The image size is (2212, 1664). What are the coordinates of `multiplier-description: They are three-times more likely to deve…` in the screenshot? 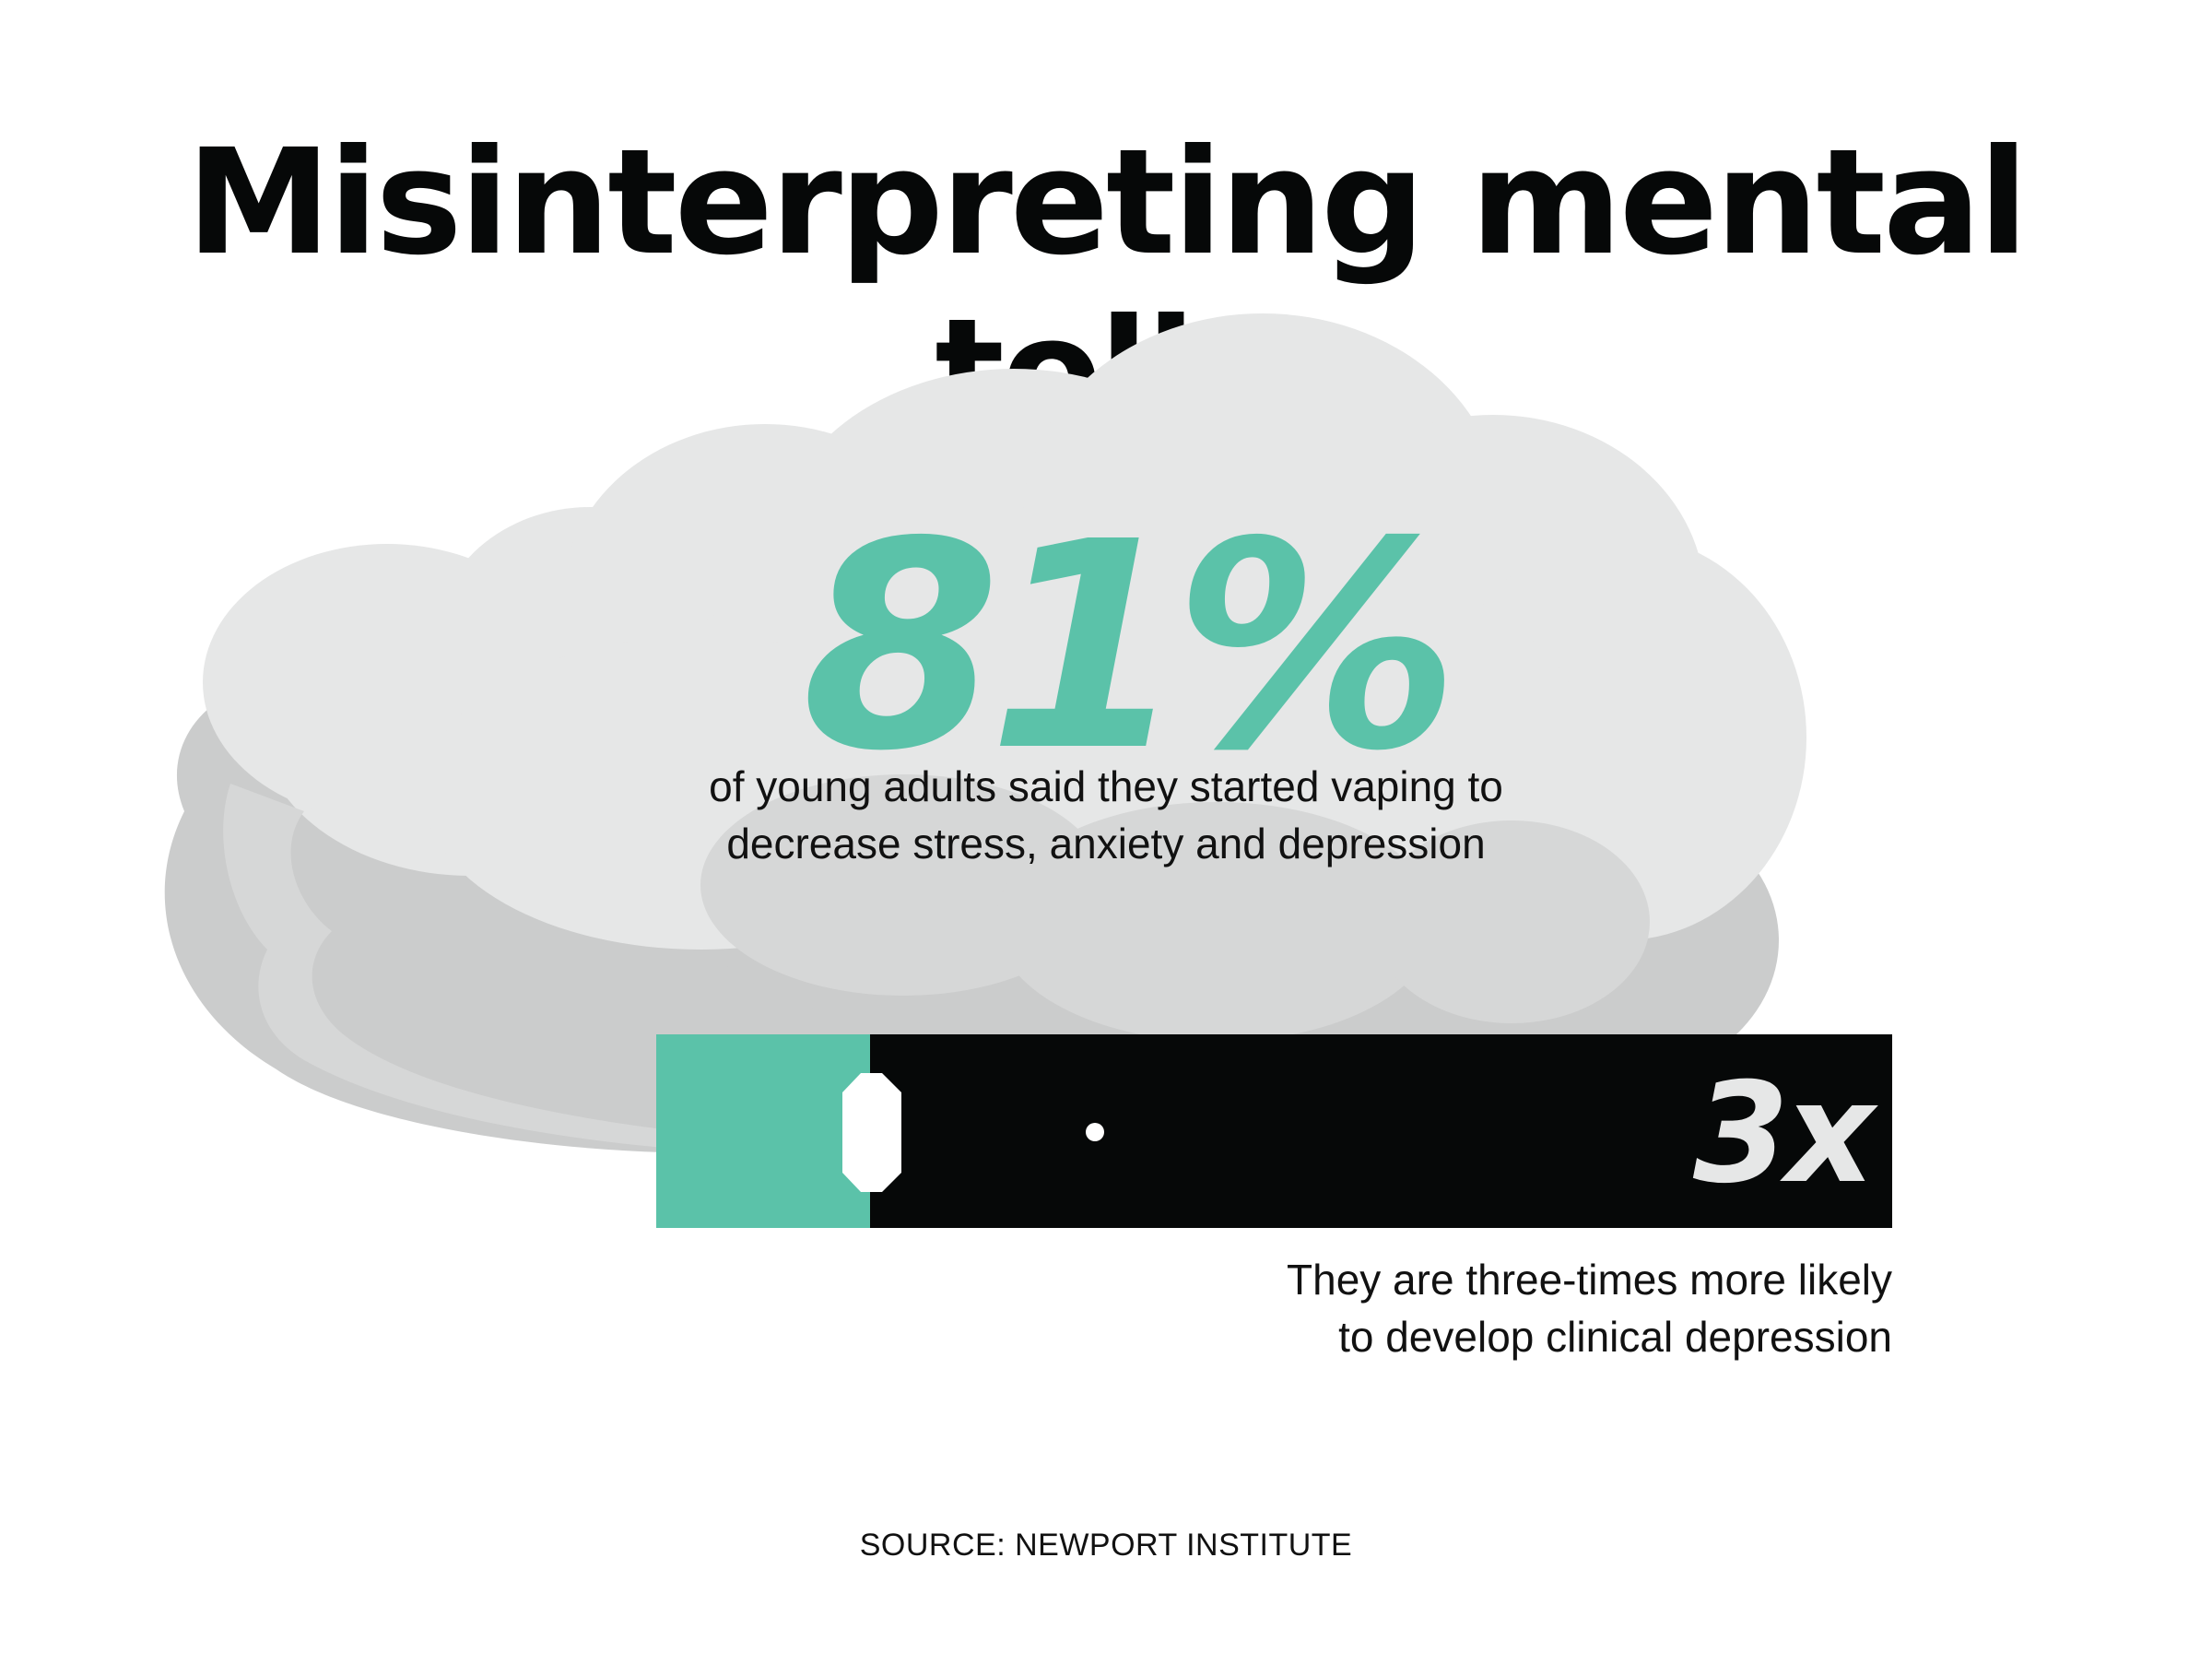 It's located at (1453, 1308).